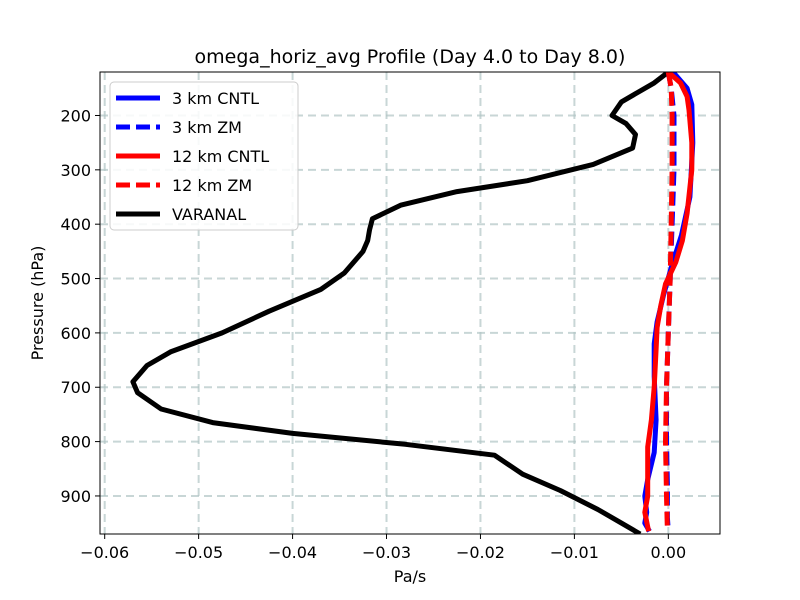 The image size is (800, 600). I want to click on series-12-km-zm, so click(669, 302).